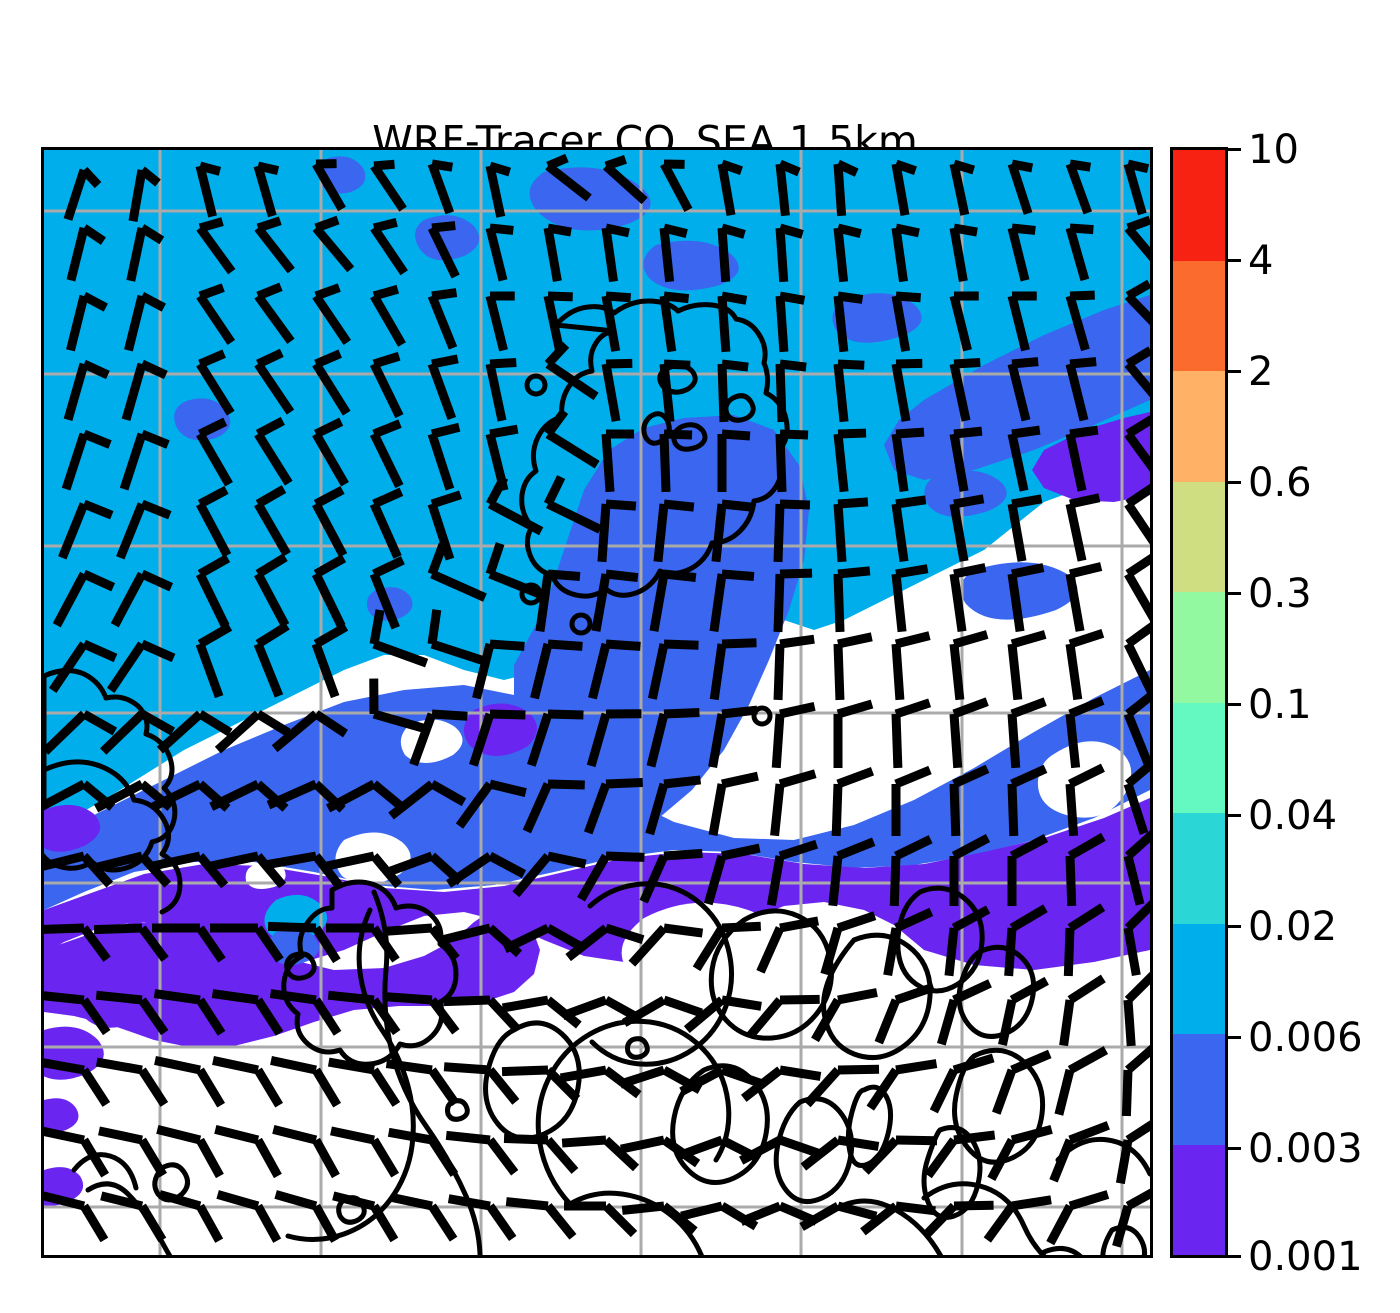  Describe the element at coordinates (762, 716) in the screenshot. I see `coastline-islet-green` at that location.